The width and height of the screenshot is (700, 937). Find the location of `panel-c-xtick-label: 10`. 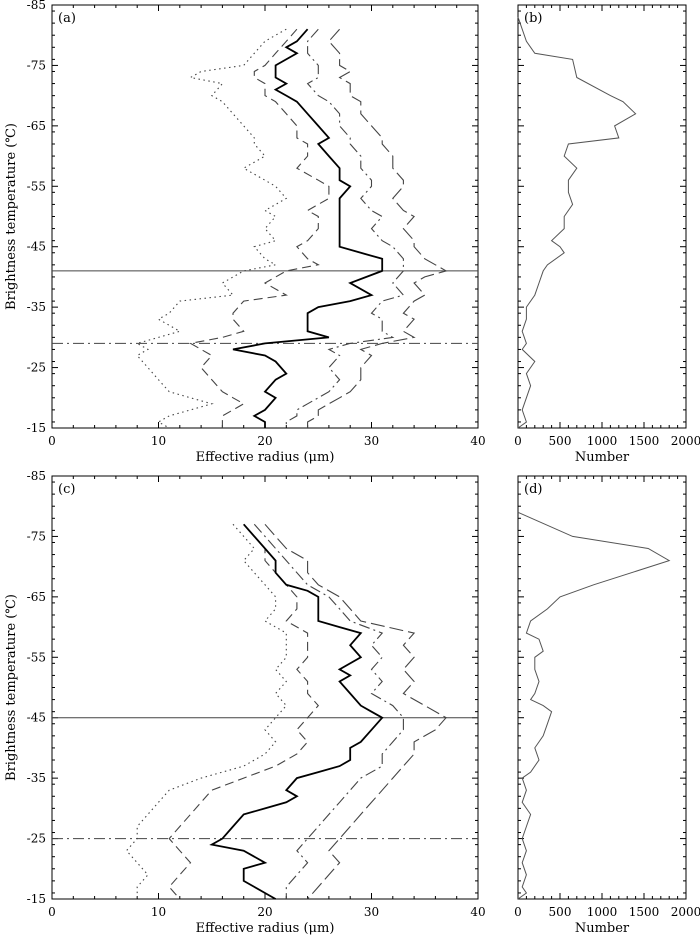

panel-c-xtick-label: 10 is located at coordinates (158, 912).